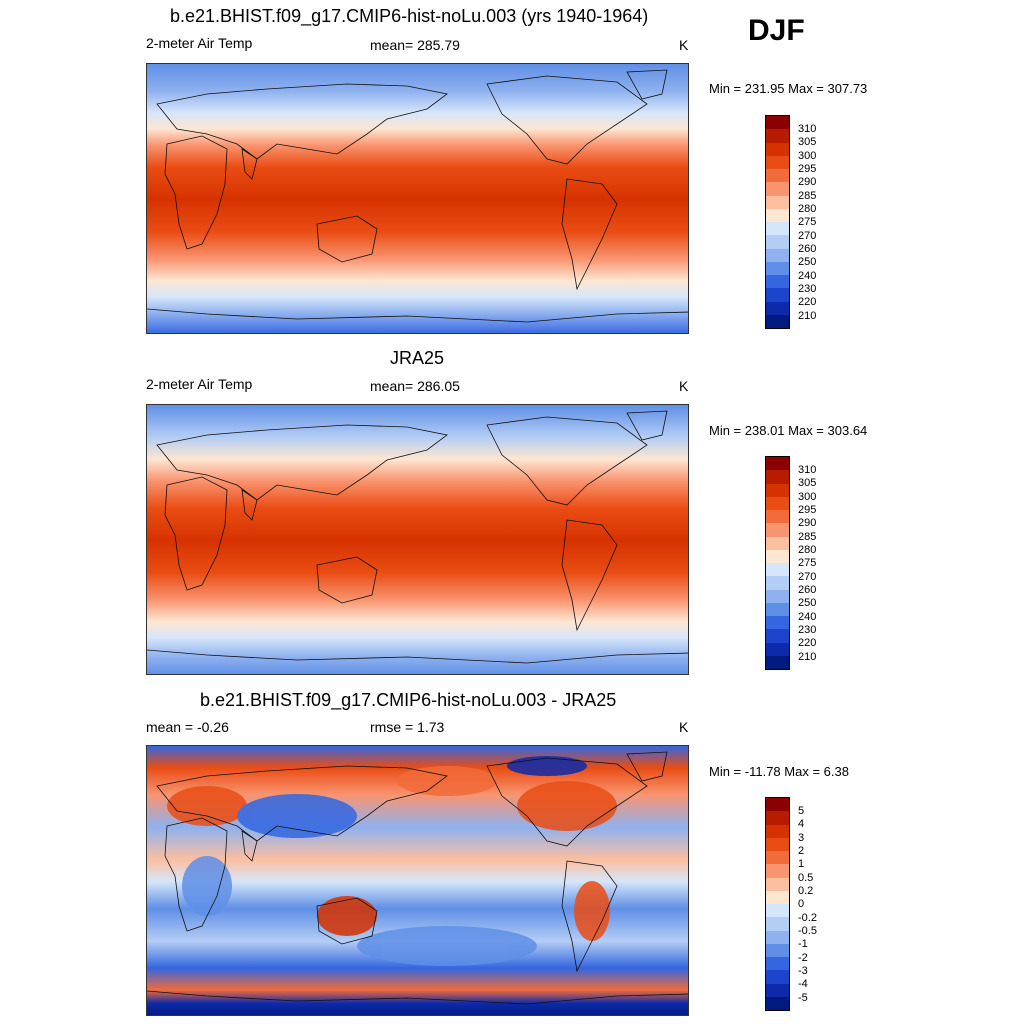 The width and height of the screenshot is (1024, 1024). What do you see at coordinates (807, 657) in the screenshot?
I see `panel2-cbar-label: 210` at bounding box center [807, 657].